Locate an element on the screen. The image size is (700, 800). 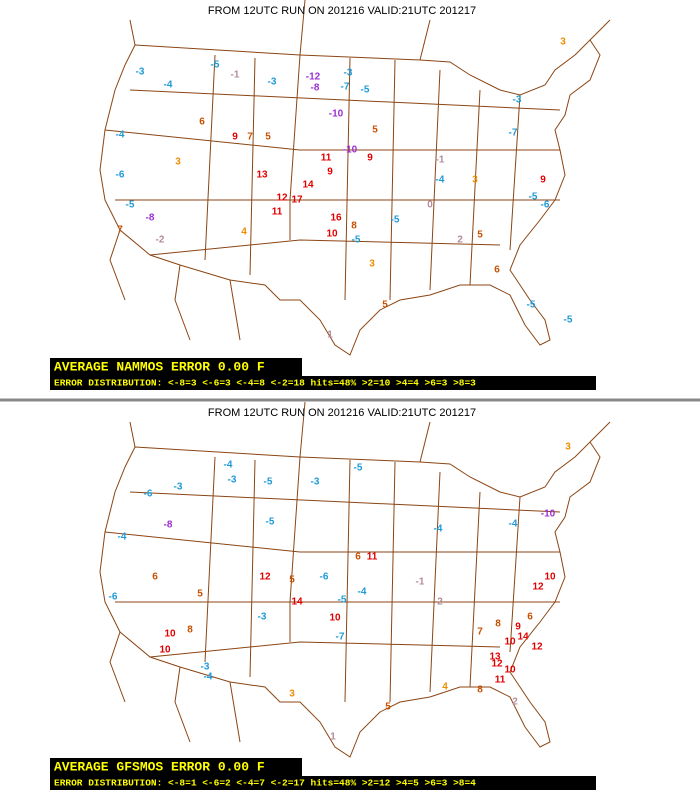
station-error: 16 is located at coordinates (336, 218).